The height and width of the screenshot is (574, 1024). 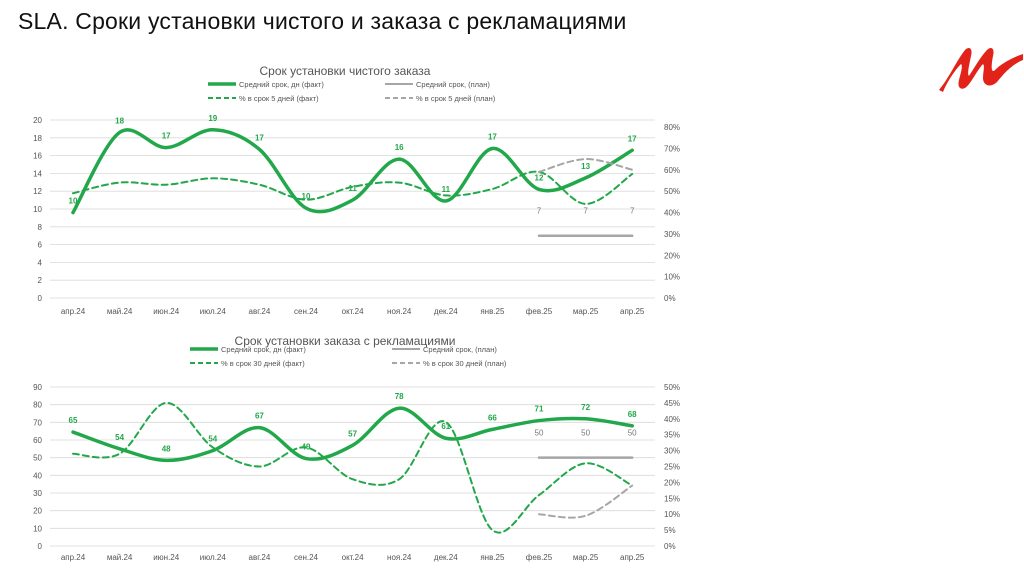 What do you see at coordinates (37, 493) in the screenshot?
I see `y-tick-label: 30` at bounding box center [37, 493].